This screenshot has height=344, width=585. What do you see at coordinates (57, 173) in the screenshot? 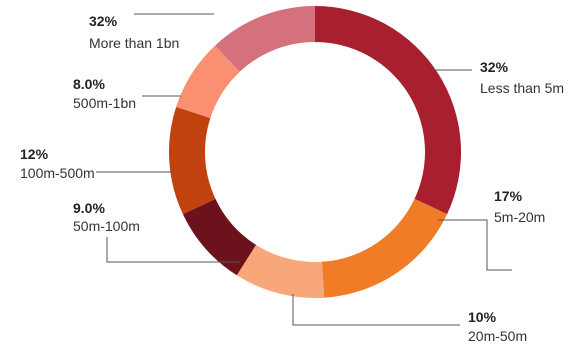
I see `slice-label-100m-500m: 100m-500m` at bounding box center [57, 173].